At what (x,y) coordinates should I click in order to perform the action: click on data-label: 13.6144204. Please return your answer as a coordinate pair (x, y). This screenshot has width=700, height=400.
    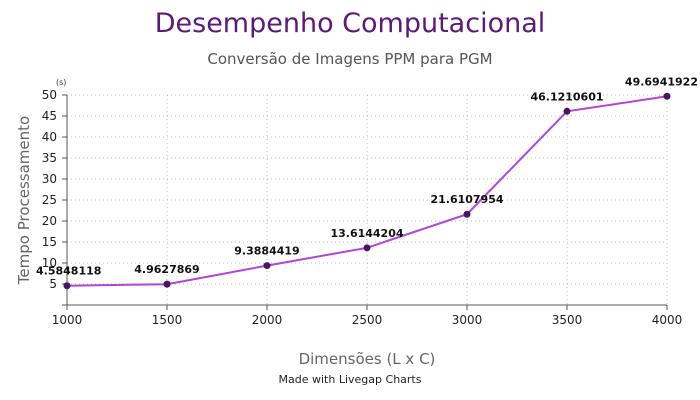
    Looking at the image, I should click on (366, 233).